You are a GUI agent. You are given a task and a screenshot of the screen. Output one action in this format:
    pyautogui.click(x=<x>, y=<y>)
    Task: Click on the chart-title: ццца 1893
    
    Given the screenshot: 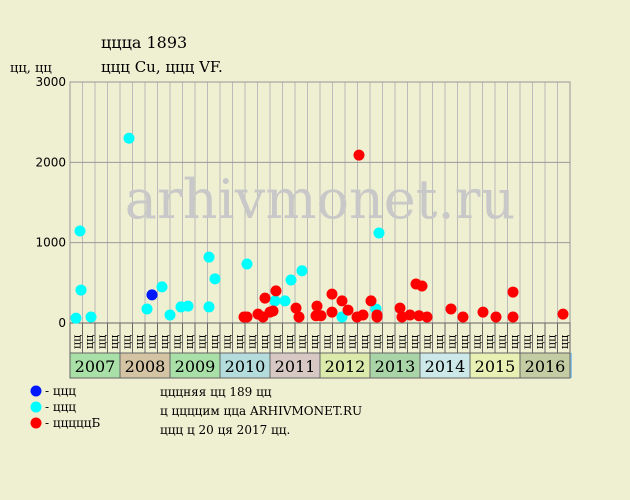 What is the action you would take?
    pyautogui.click(x=144, y=42)
    